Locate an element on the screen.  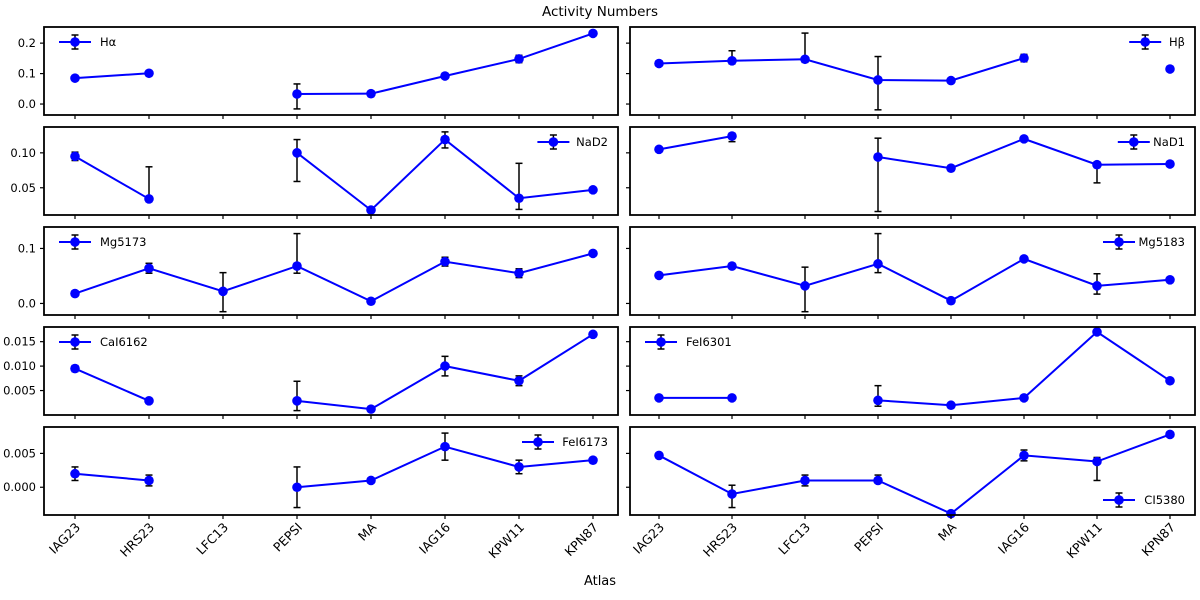
panel-fei6173: 0.000 0.005 FeI6173 is located at coordinates (311, 472).